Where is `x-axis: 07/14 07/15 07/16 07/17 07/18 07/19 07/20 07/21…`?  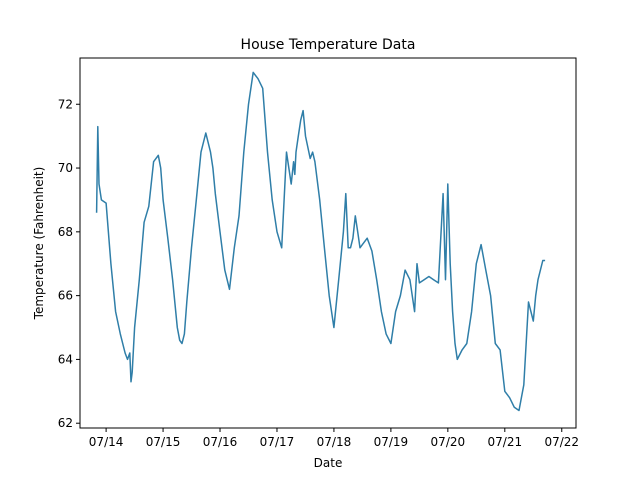 x-axis: 07/14 07/15 07/16 07/17 07/18 07/19 07/20 07/21… is located at coordinates (334, 438).